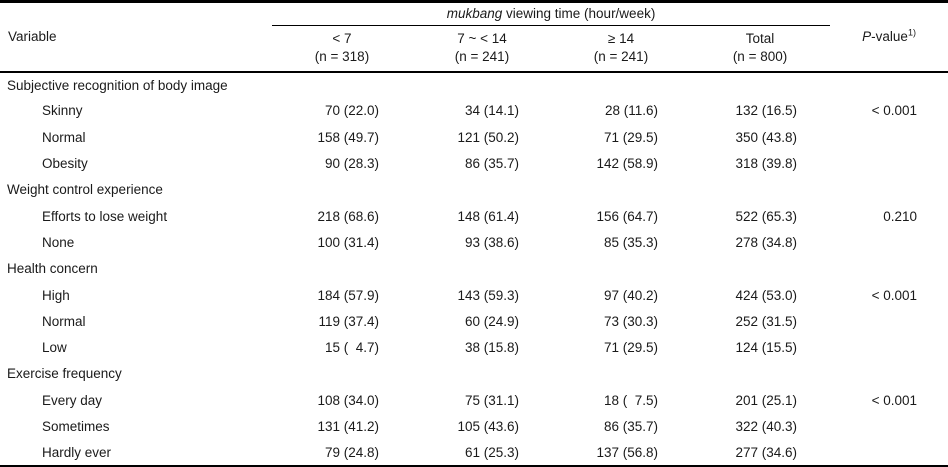 The height and width of the screenshot is (467, 948). What do you see at coordinates (474, 13) in the screenshot?
I see `spanner-italic-text: mukbang` at bounding box center [474, 13].